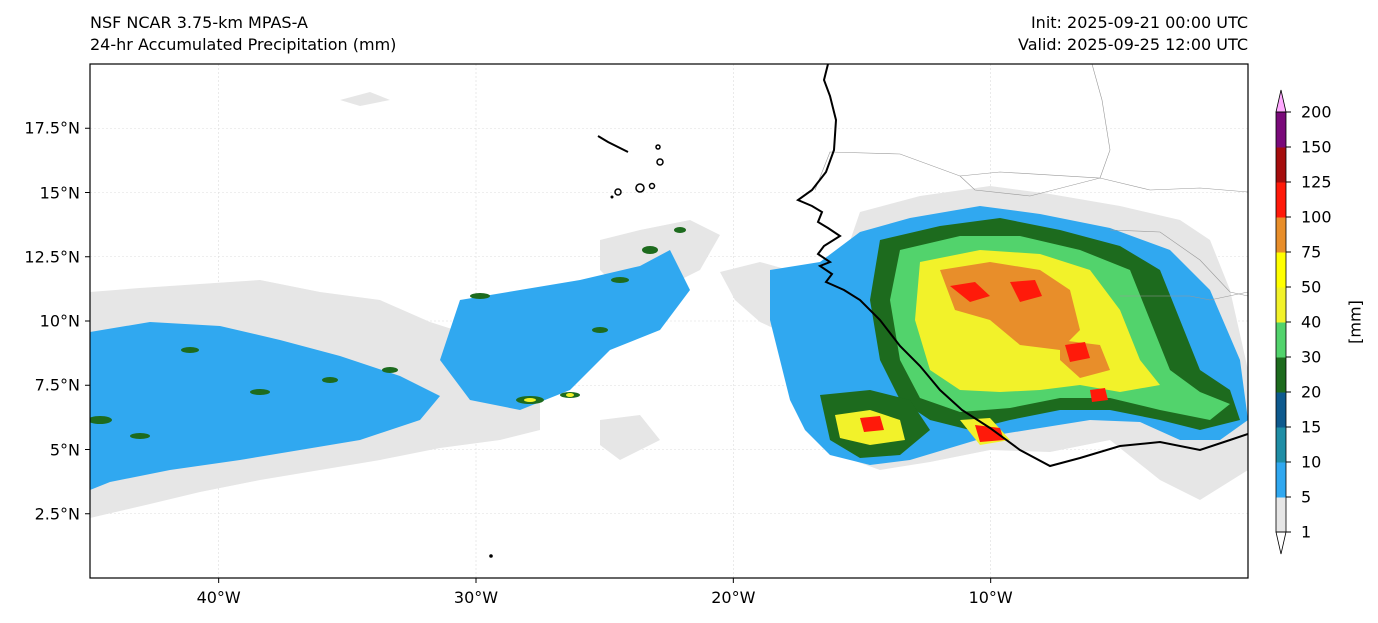  I want to click on y-tick-label: 10°N, so click(59, 321).